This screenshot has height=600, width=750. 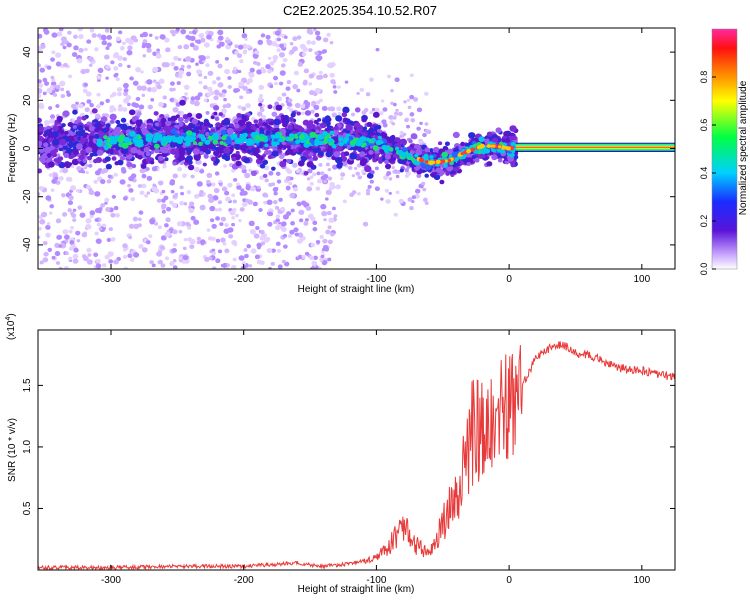 What do you see at coordinates (509, 580) in the screenshot?
I see `snr-x-tick-label: 0` at bounding box center [509, 580].